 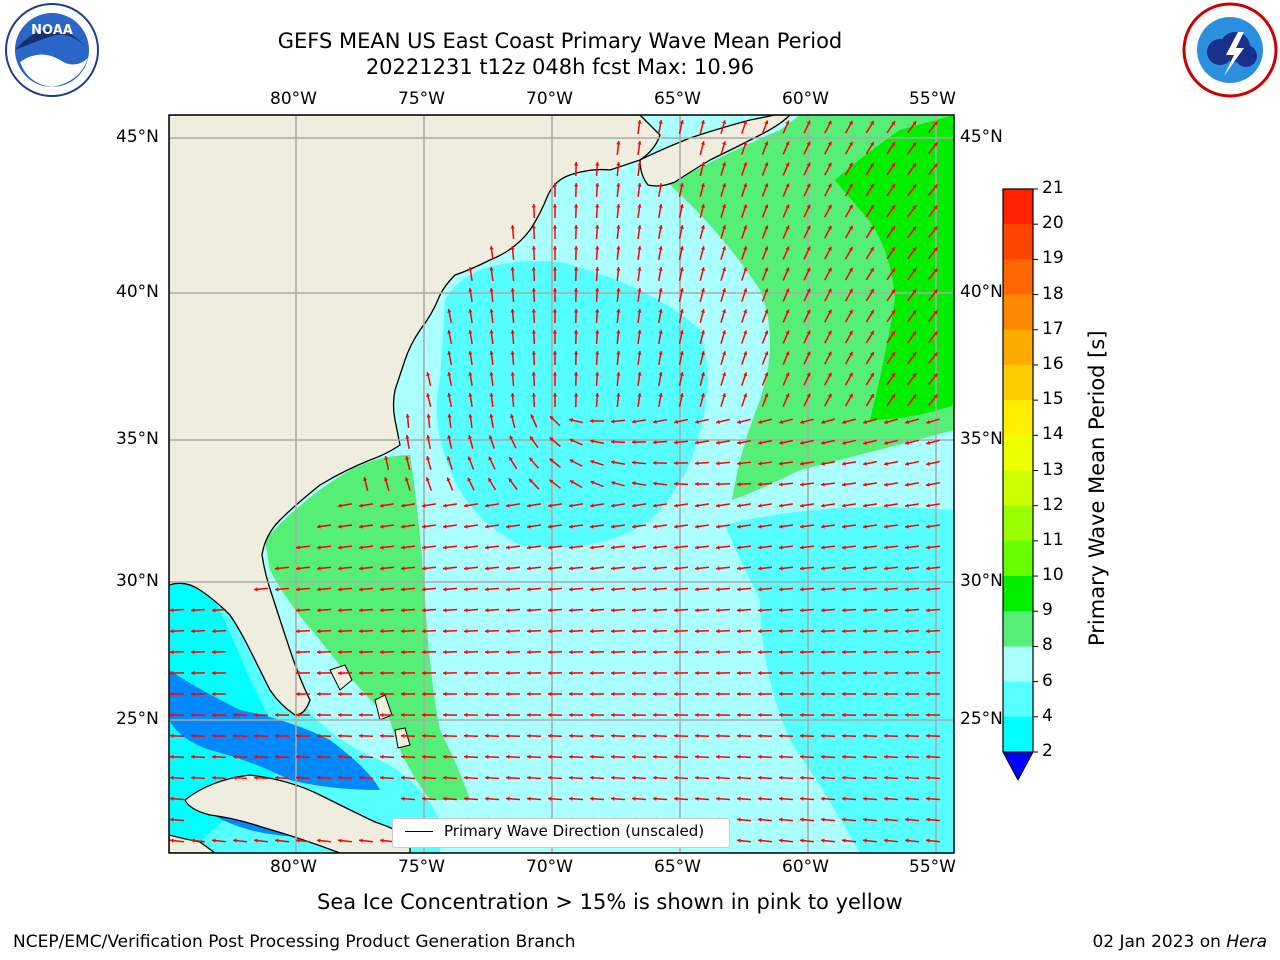 I want to click on colorbar-label-2: 2, so click(x=1047, y=751).